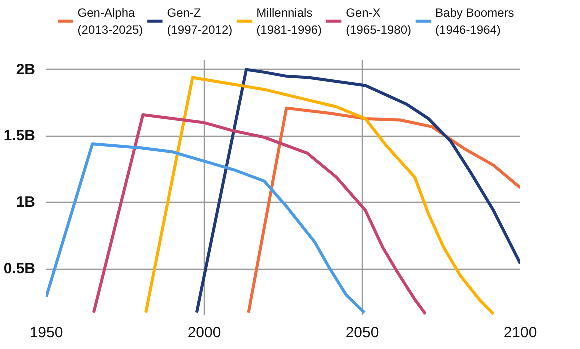  Describe the element at coordinates (205, 333) in the screenshot. I see `x-tick-label: 2000` at that location.